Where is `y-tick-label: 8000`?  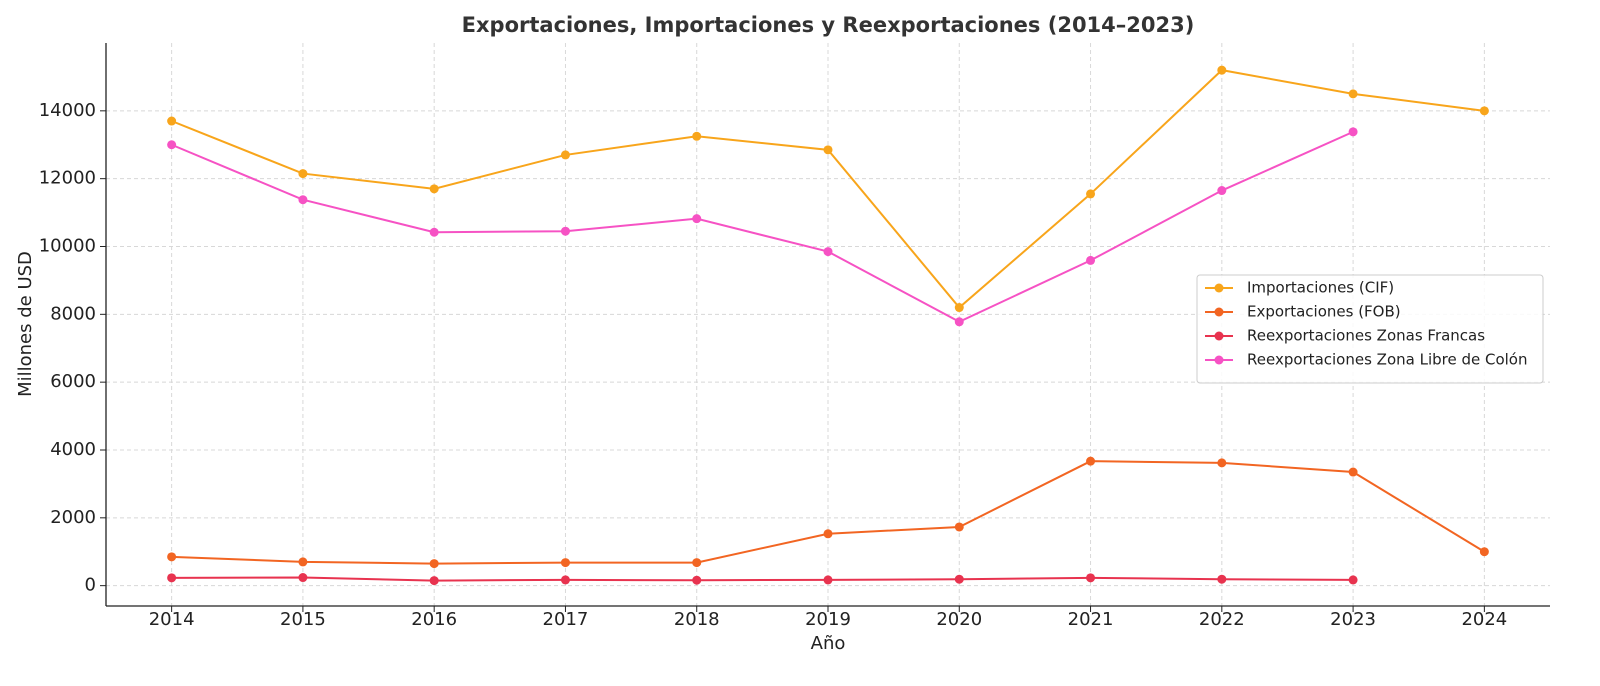
y-tick-label: 8000 is located at coordinates (73, 313).